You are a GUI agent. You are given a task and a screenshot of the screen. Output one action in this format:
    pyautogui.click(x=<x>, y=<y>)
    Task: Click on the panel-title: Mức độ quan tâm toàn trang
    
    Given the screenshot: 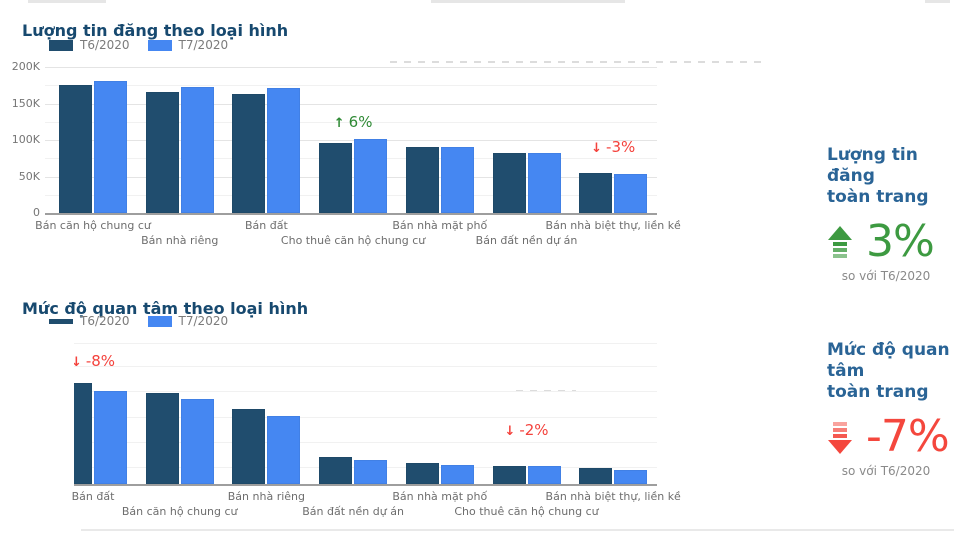 What is the action you would take?
    pyautogui.click(x=891, y=371)
    